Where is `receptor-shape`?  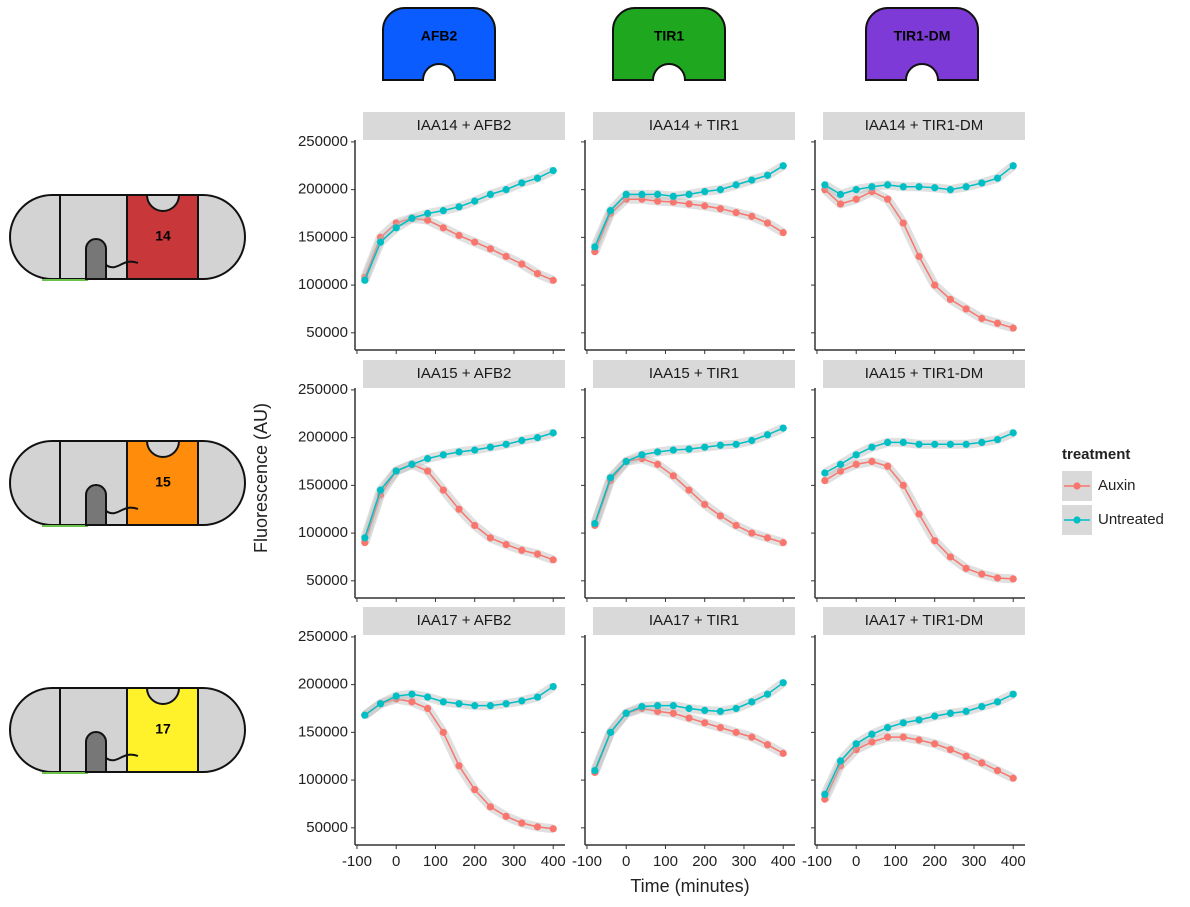 receptor-shape is located at coordinates (669, 44).